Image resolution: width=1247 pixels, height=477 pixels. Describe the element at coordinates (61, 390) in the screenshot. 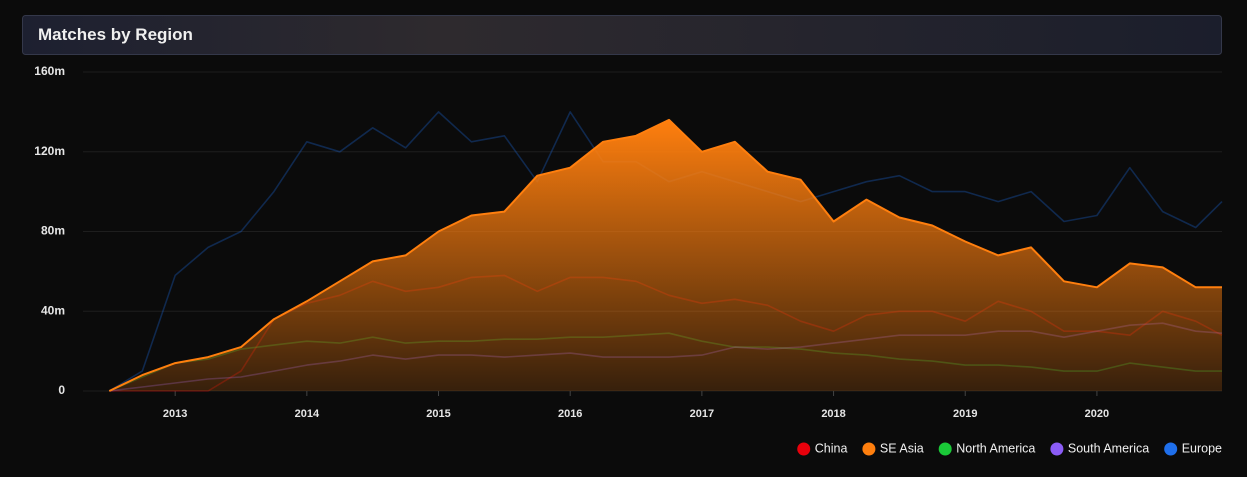

I see `y-tick-label: 0` at that location.